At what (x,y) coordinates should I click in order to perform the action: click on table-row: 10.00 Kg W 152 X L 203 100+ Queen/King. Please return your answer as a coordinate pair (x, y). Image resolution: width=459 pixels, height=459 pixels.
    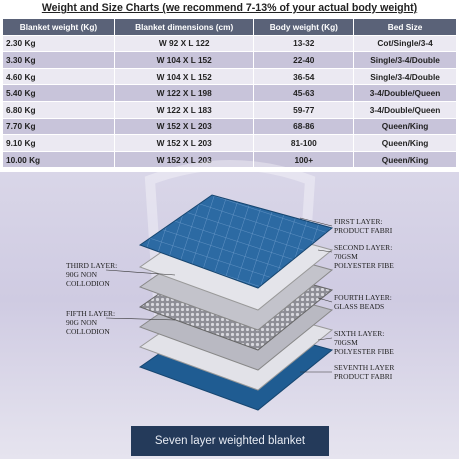
    Looking at the image, I should click on (229, 159).